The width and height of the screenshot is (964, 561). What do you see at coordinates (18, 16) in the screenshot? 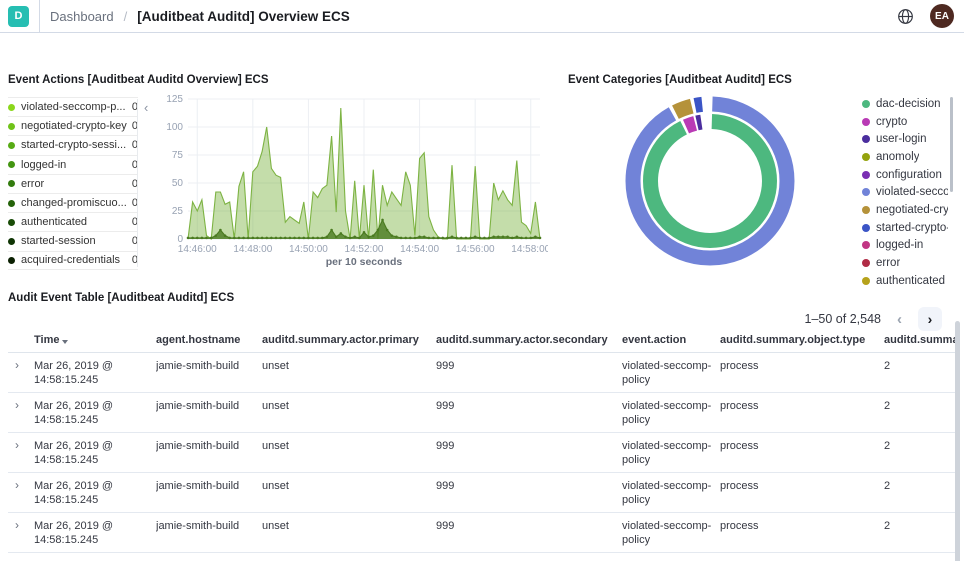
I see `dashboard-app-logo: D` at bounding box center [18, 16].